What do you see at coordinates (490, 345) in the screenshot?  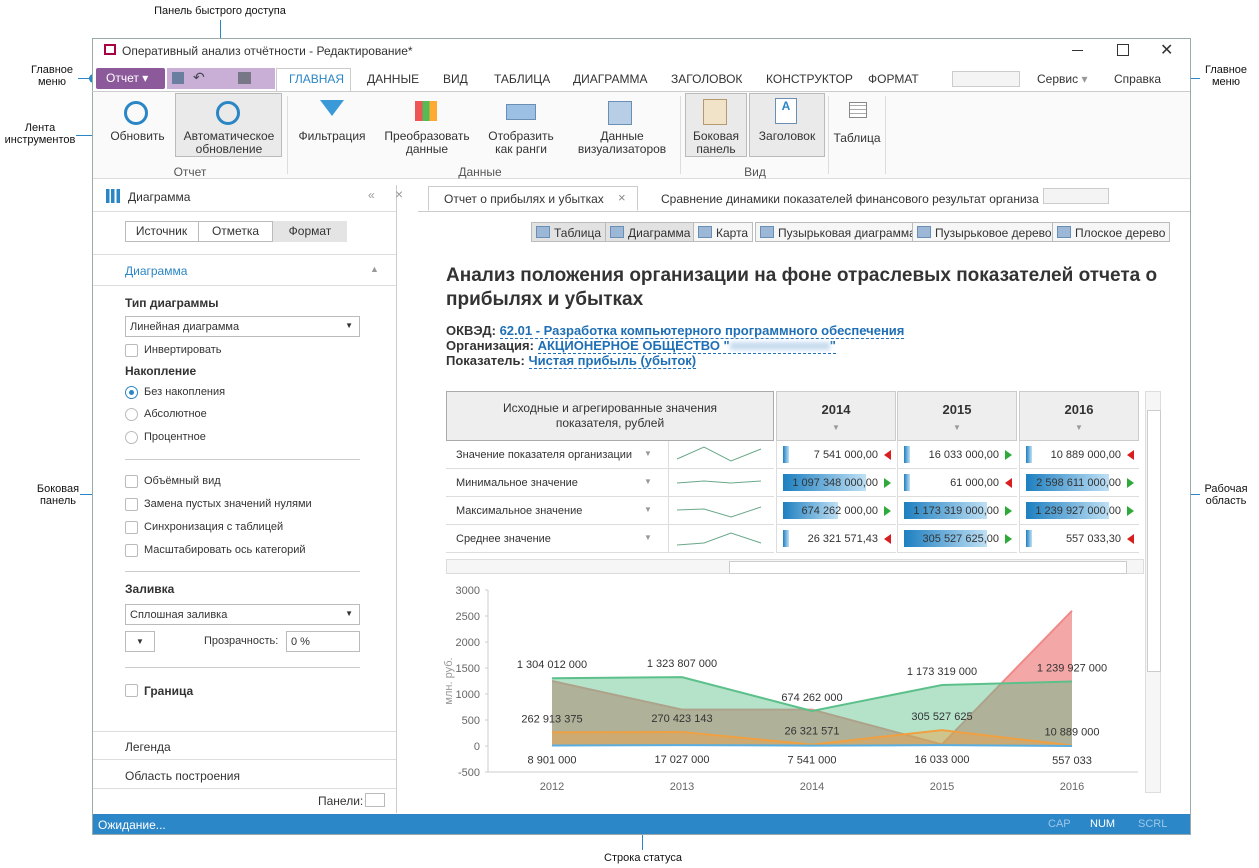 I see `param-label: Организация:` at bounding box center [490, 345].